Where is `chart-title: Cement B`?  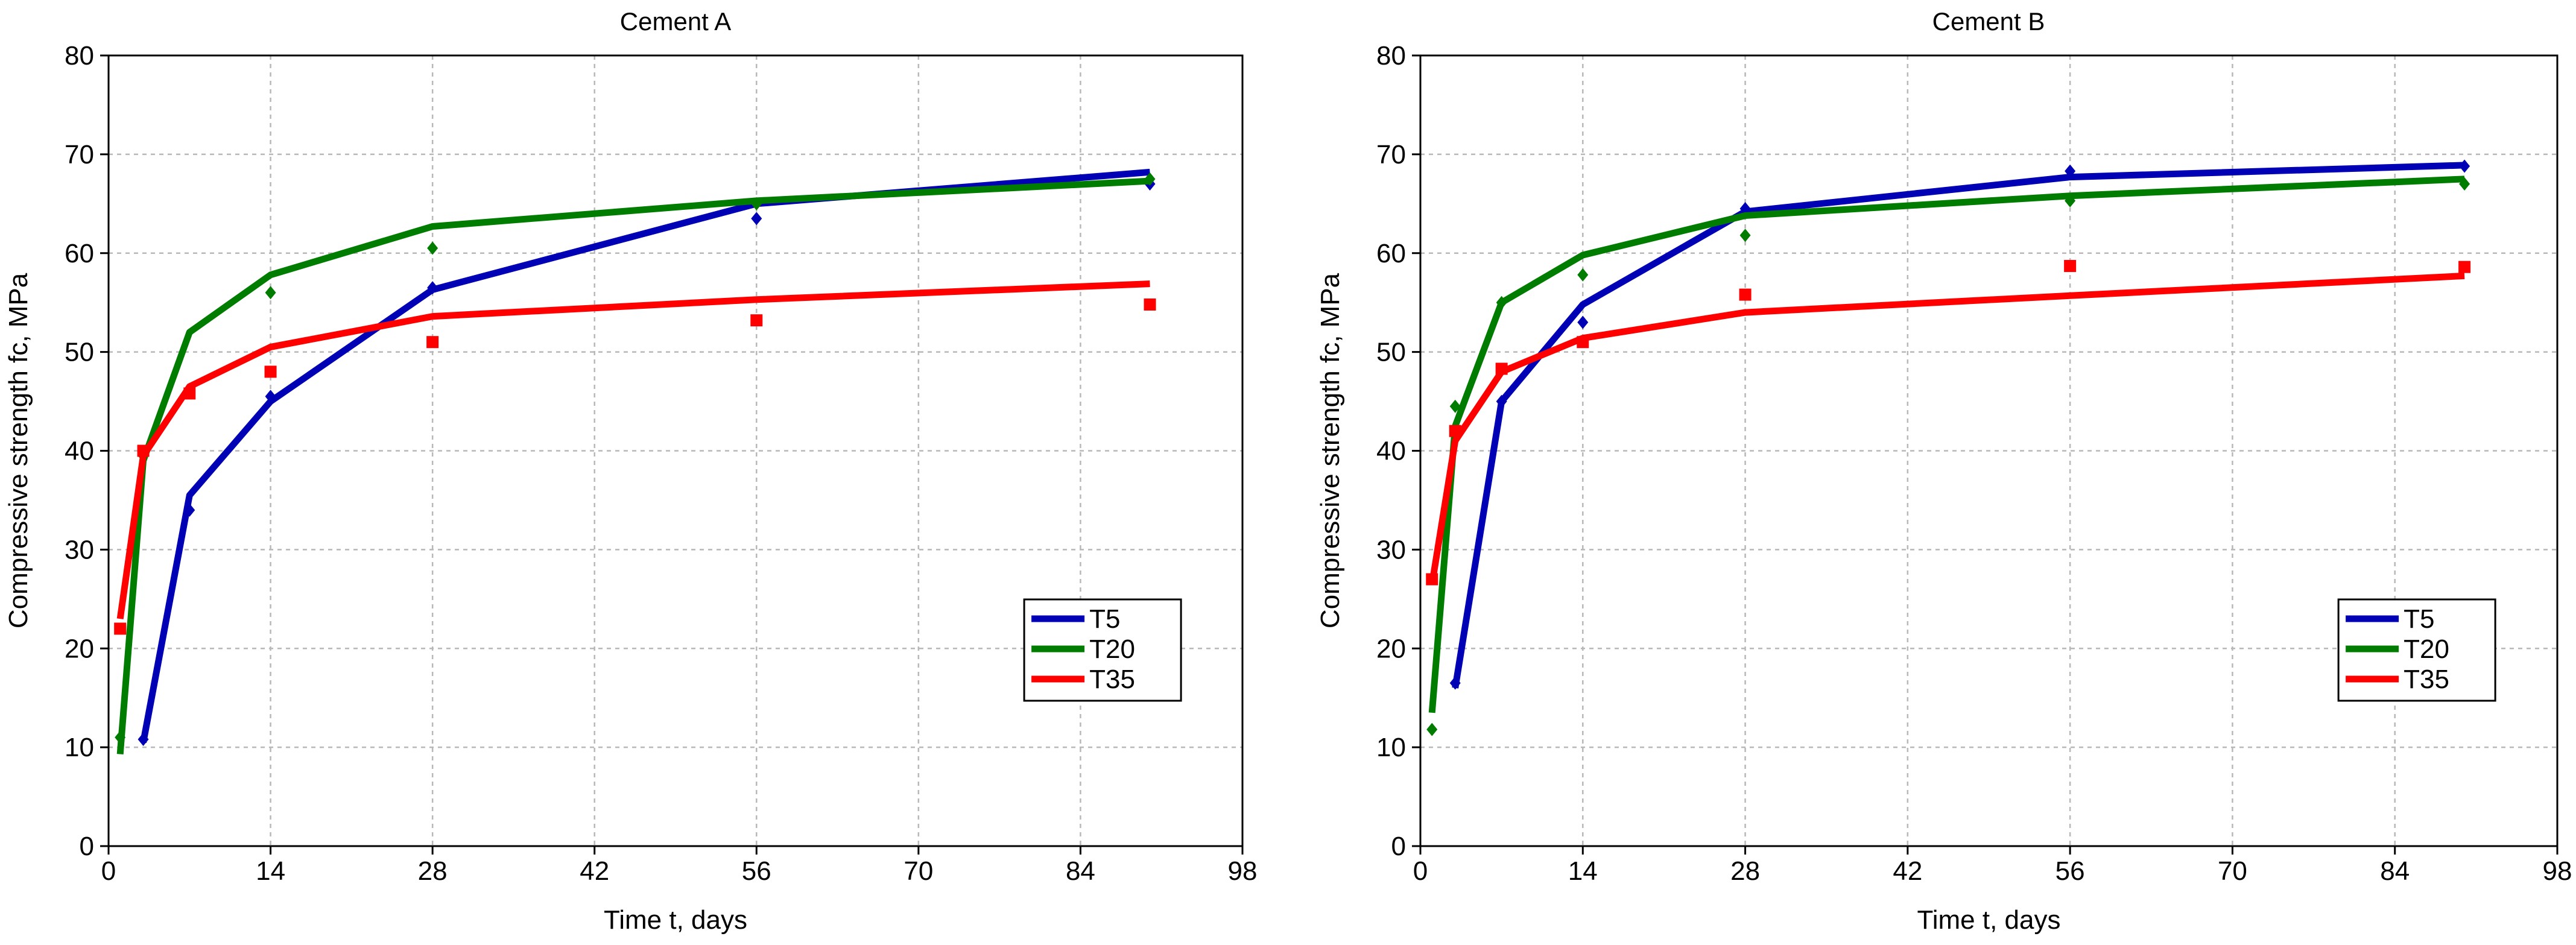
chart-title: Cement B is located at coordinates (1988, 21).